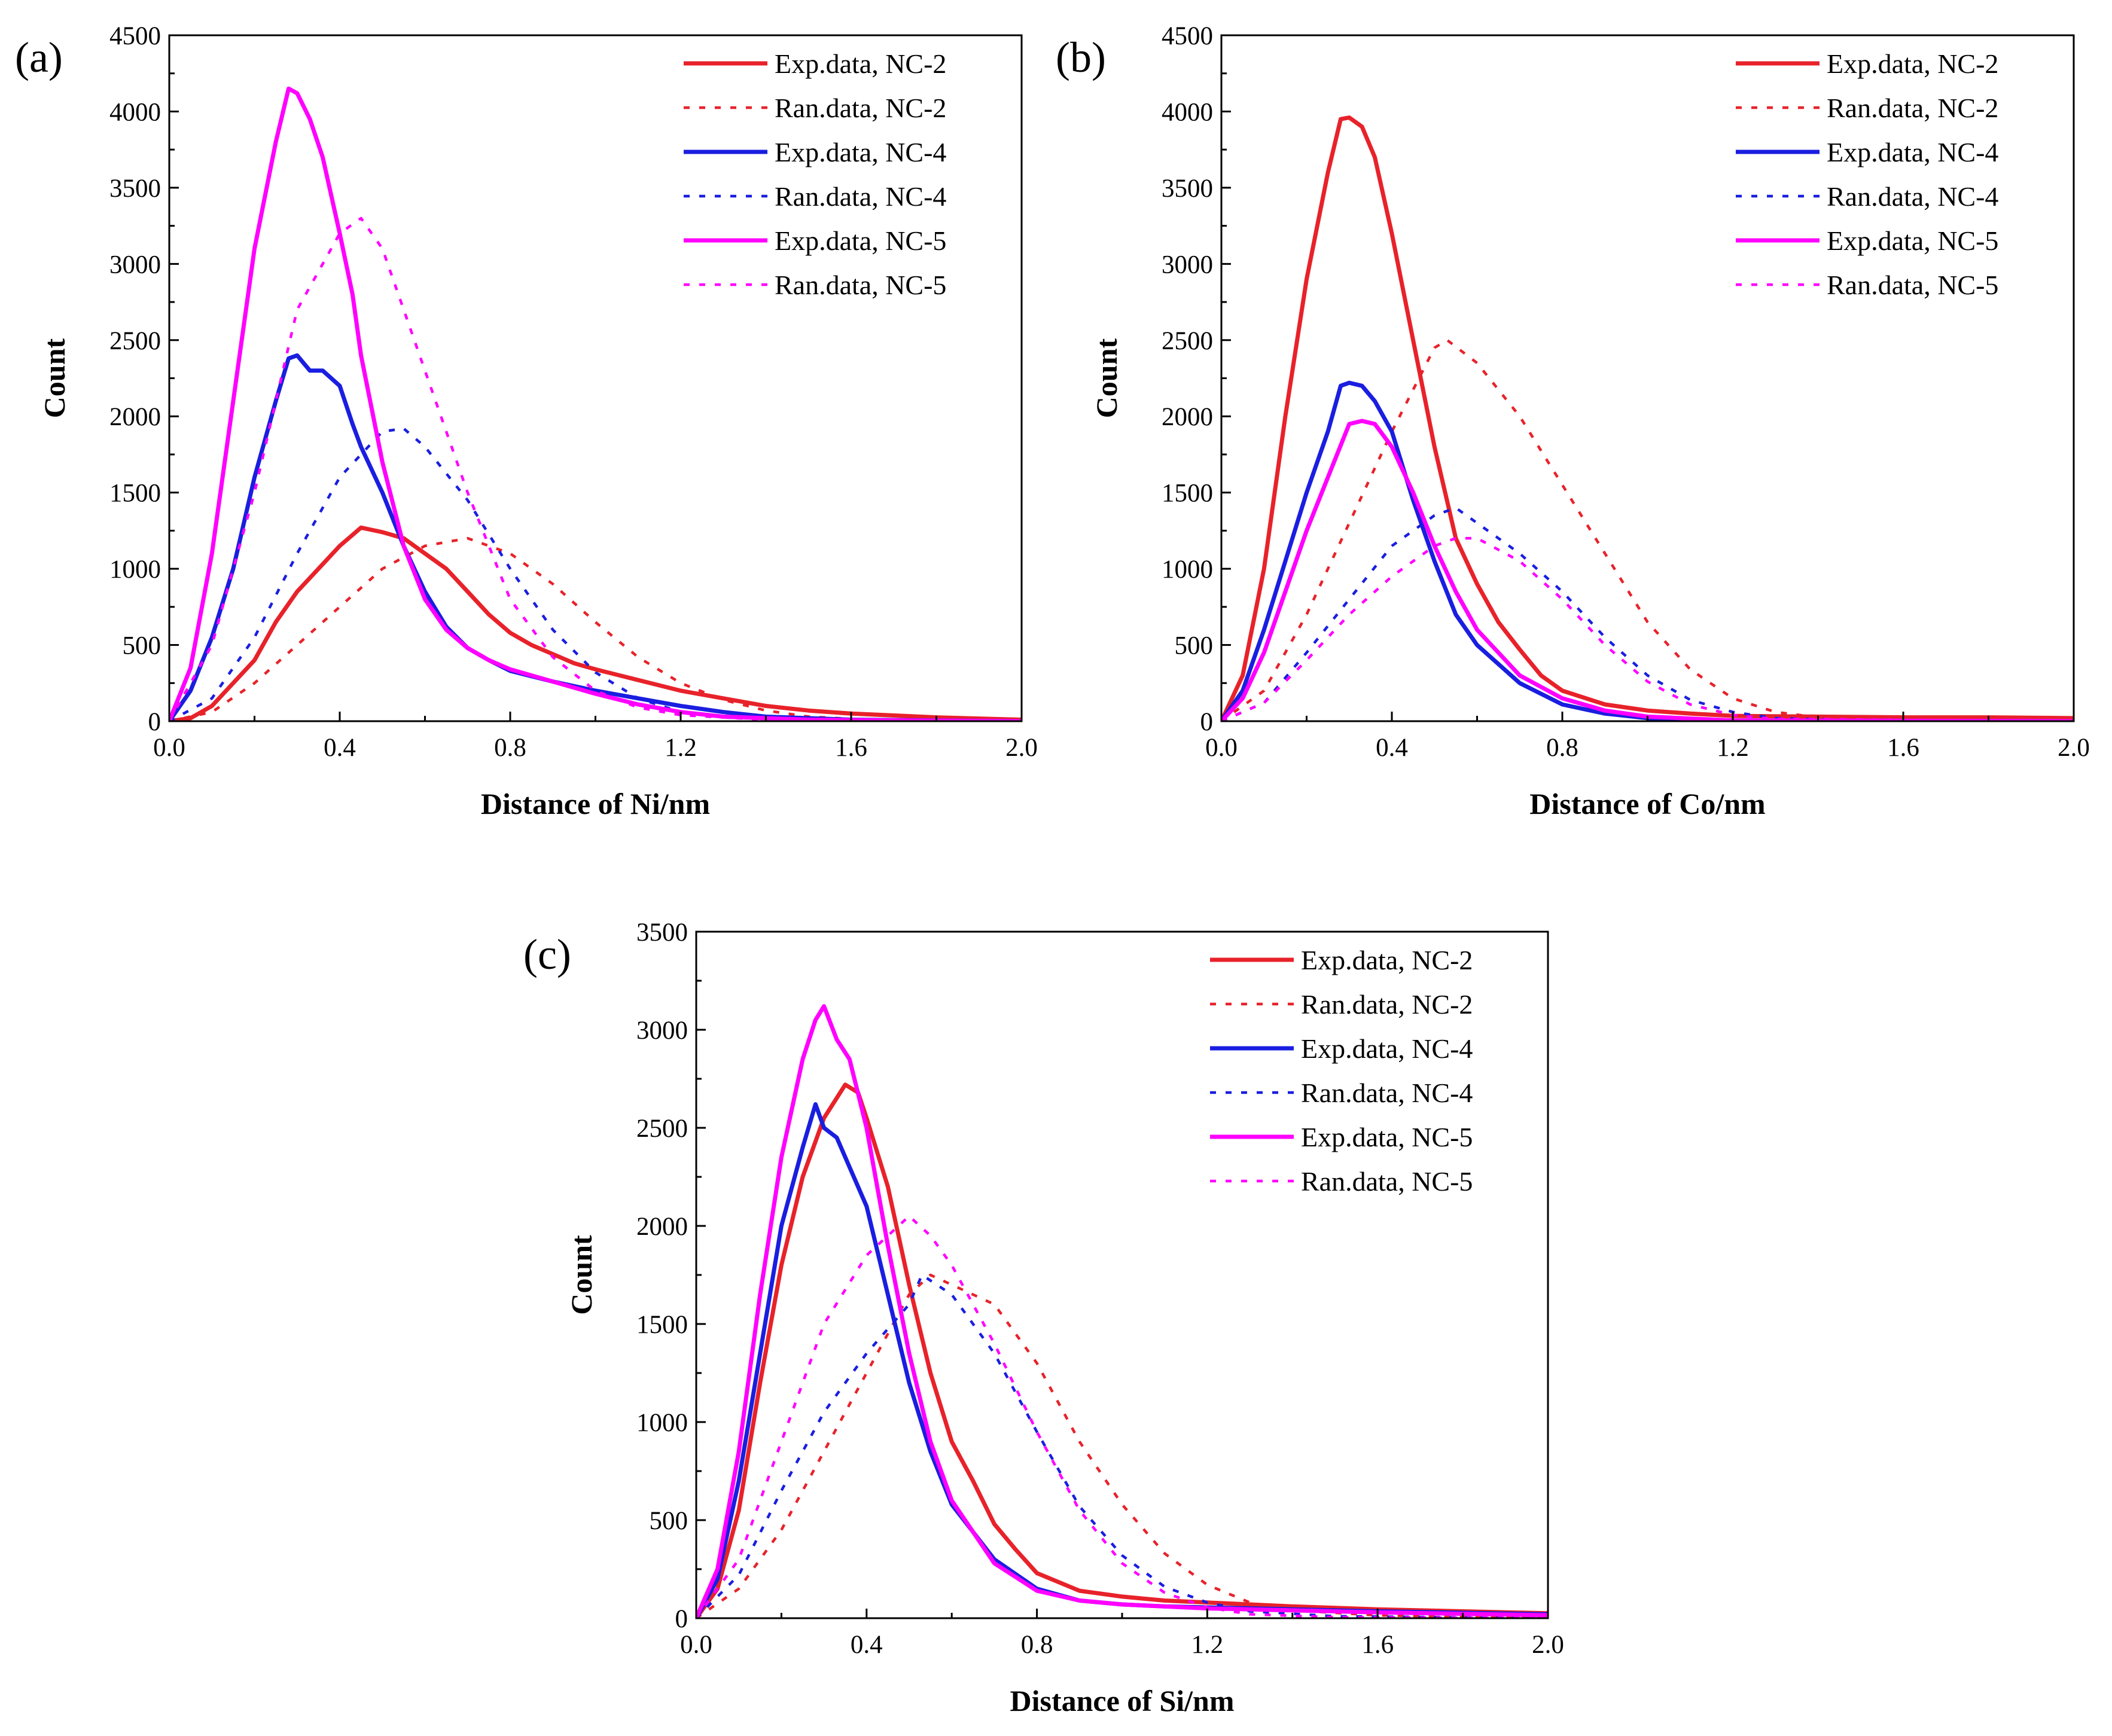 Image resolution: width=2112 pixels, height=1736 pixels. Describe the element at coordinates (1647, 804) in the screenshot. I see `x-axis-title: Distance of Co/nm` at that location.